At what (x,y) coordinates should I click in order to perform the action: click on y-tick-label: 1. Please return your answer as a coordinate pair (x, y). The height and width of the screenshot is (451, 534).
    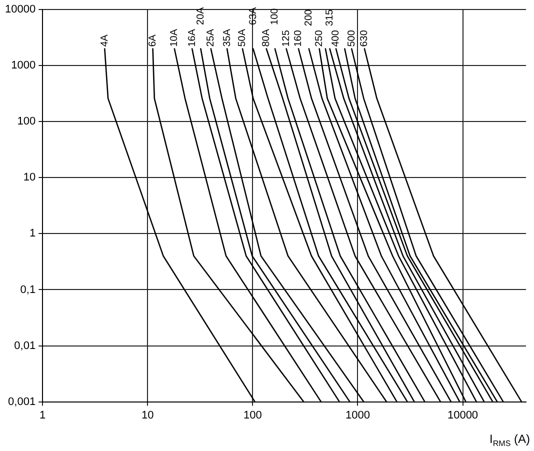
    Looking at the image, I should click on (32, 234).